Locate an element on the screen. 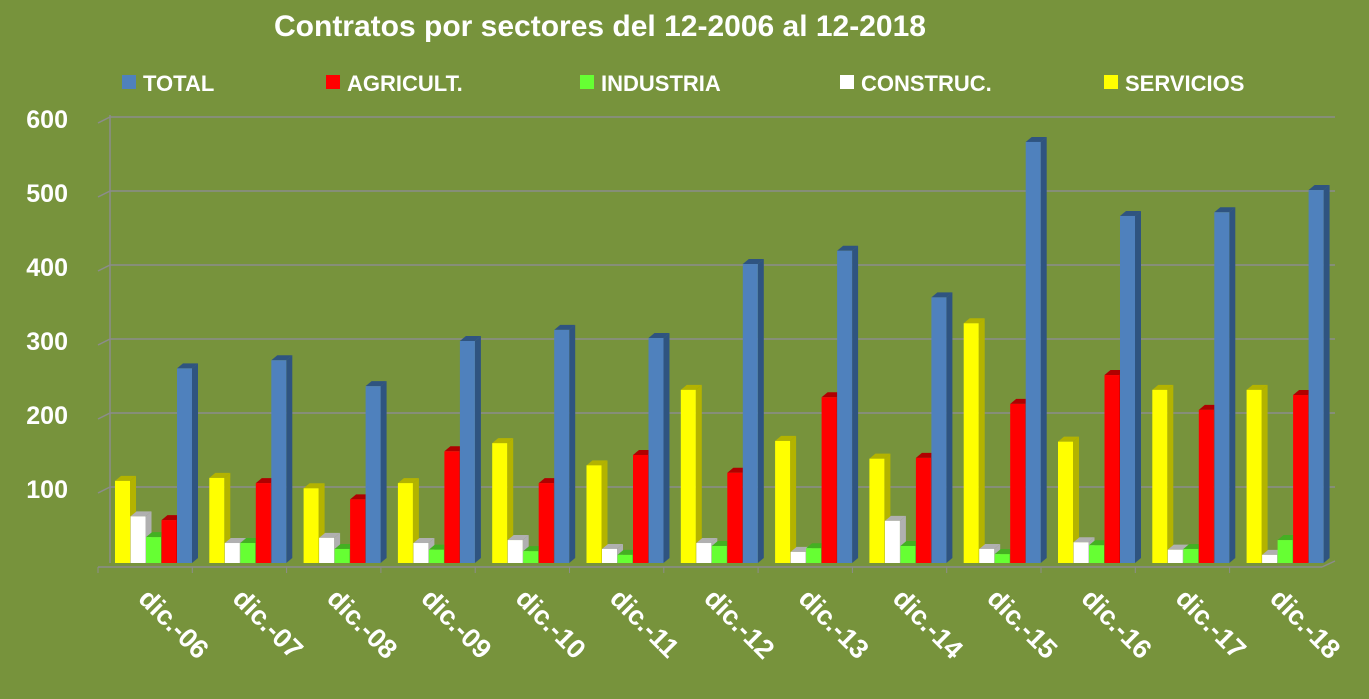  x-tick-label: dic.-16 is located at coordinates (1117, 624).